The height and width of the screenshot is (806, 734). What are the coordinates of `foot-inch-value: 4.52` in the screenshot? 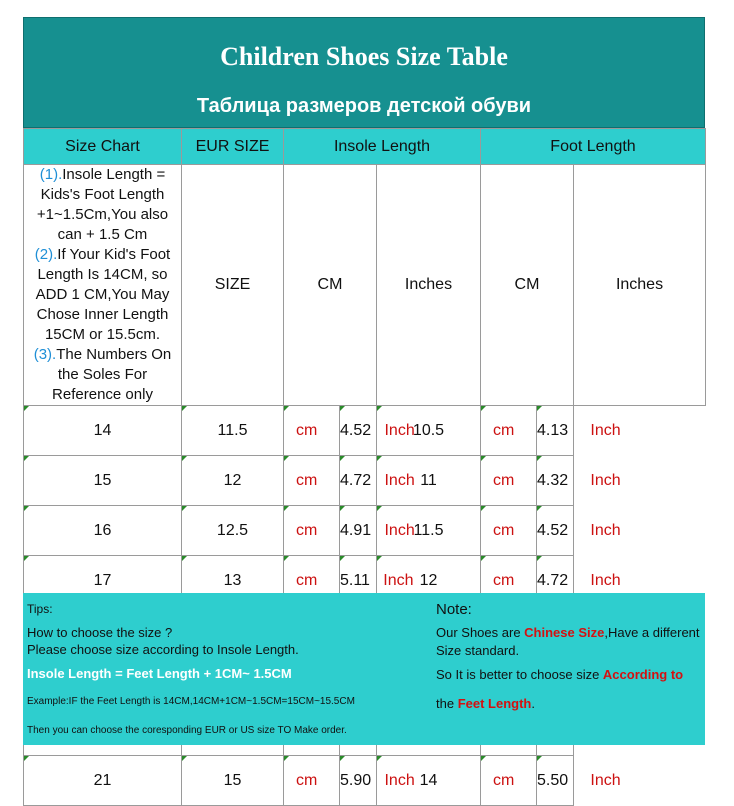 It's located at (553, 530).